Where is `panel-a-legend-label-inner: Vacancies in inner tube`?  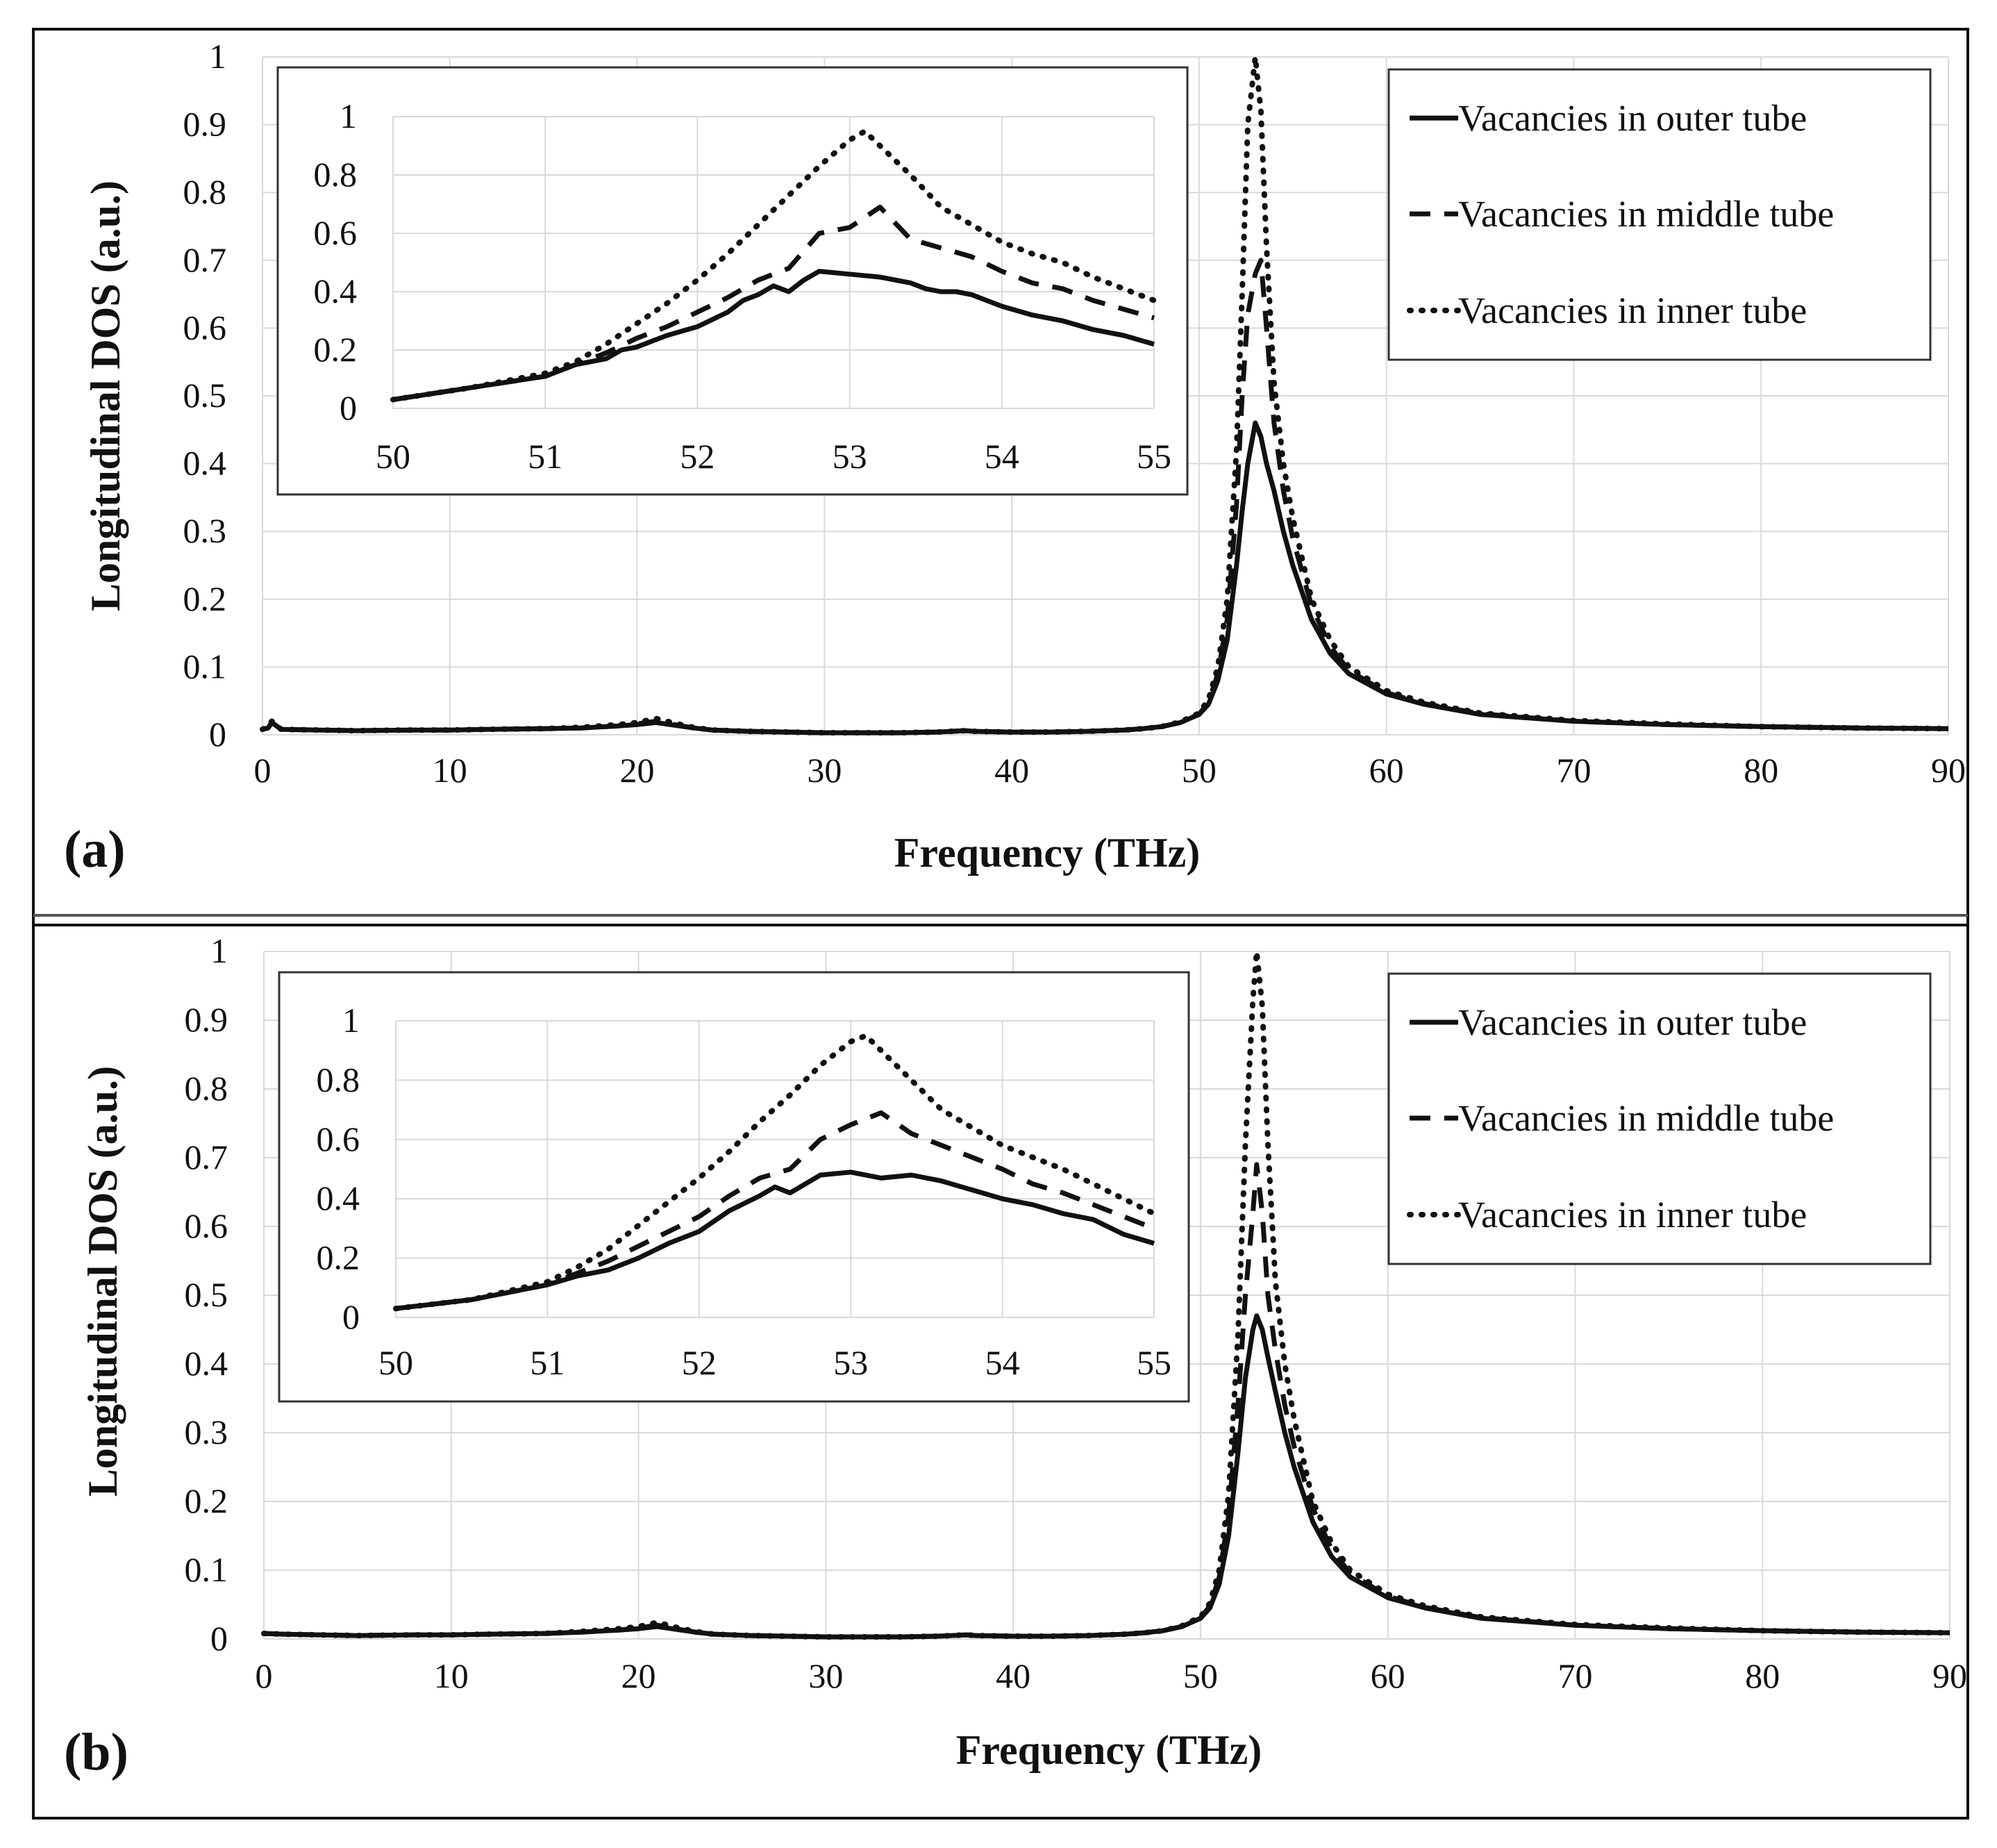 panel-a-legend-label-inner: Vacancies in inner tube is located at coordinates (1633, 310).